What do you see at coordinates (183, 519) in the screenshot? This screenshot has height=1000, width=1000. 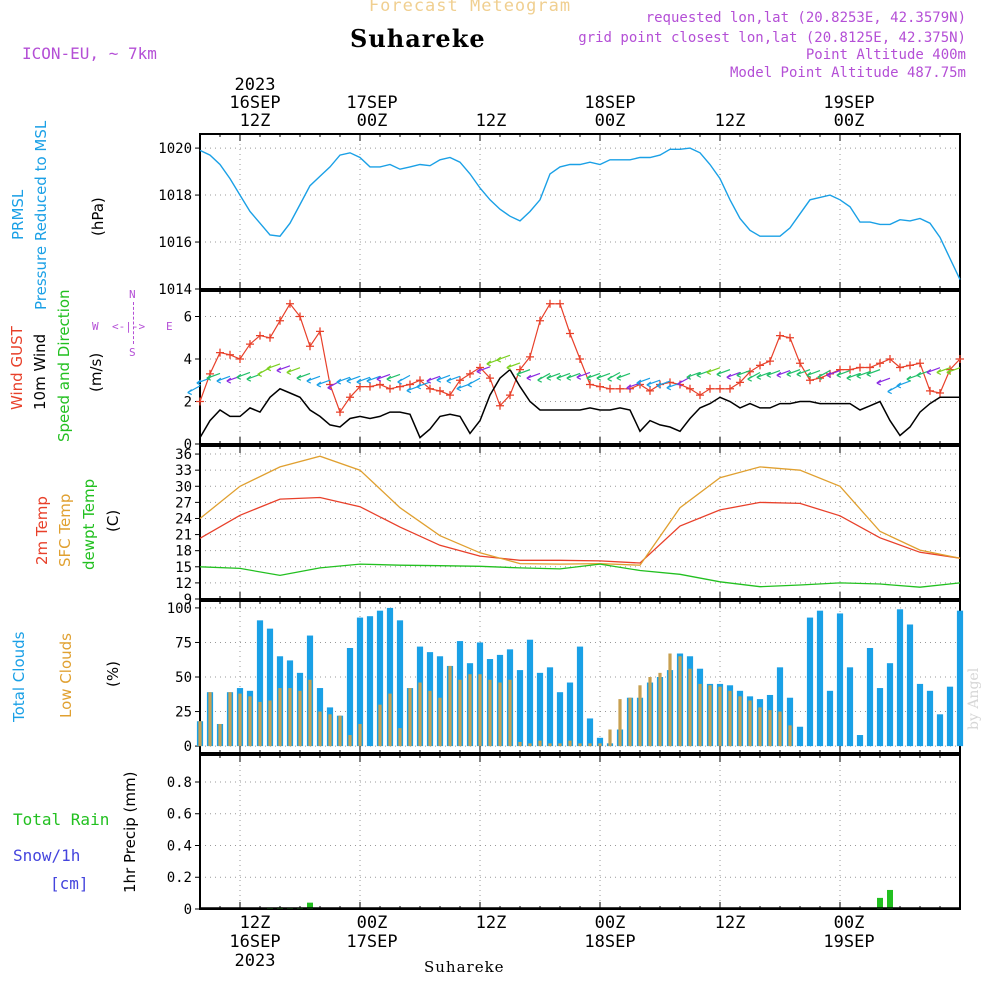 I see `y-tick-label: 24` at bounding box center [183, 519].